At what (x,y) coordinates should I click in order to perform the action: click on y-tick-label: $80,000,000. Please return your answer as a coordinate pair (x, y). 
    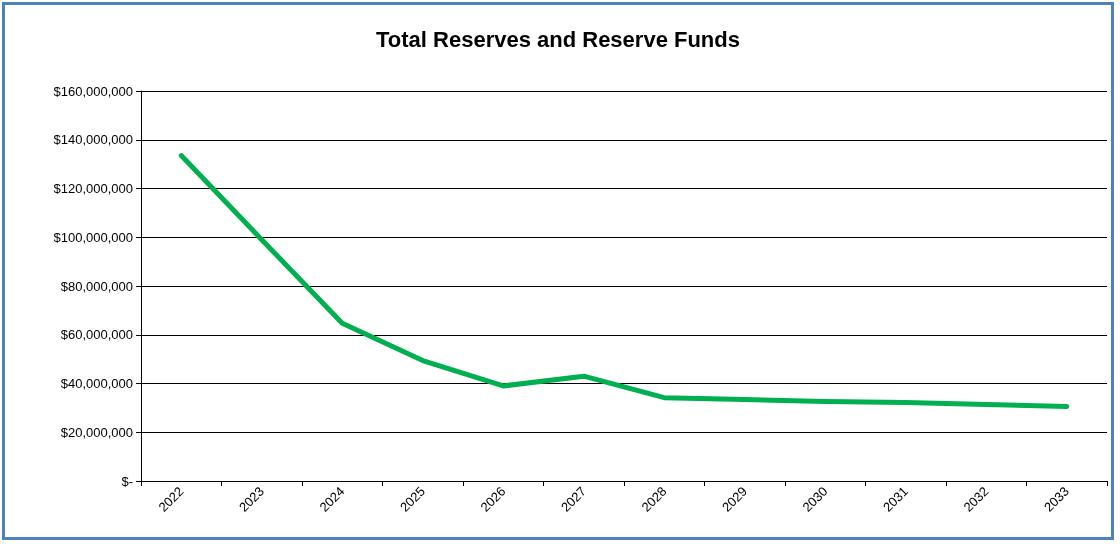
    Looking at the image, I should click on (96, 286).